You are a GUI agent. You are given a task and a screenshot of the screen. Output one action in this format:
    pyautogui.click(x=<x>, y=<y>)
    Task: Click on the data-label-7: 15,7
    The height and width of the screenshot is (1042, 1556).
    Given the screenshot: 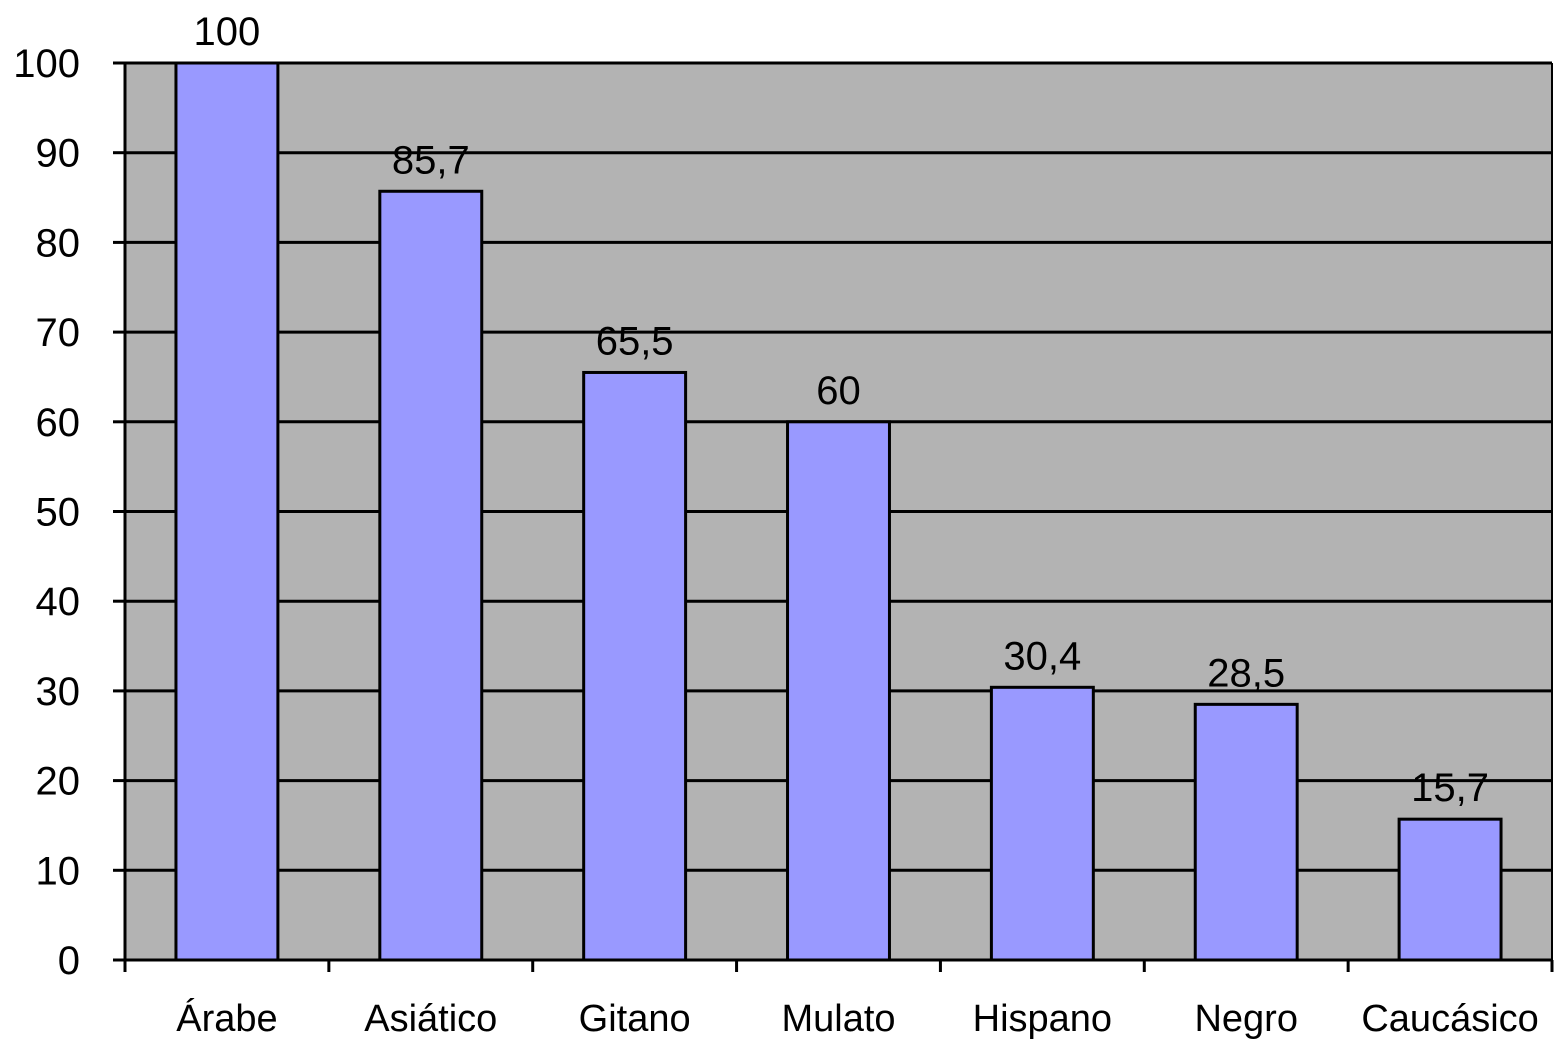 What is the action you would take?
    pyautogui.click(x=1450, y=788)
    